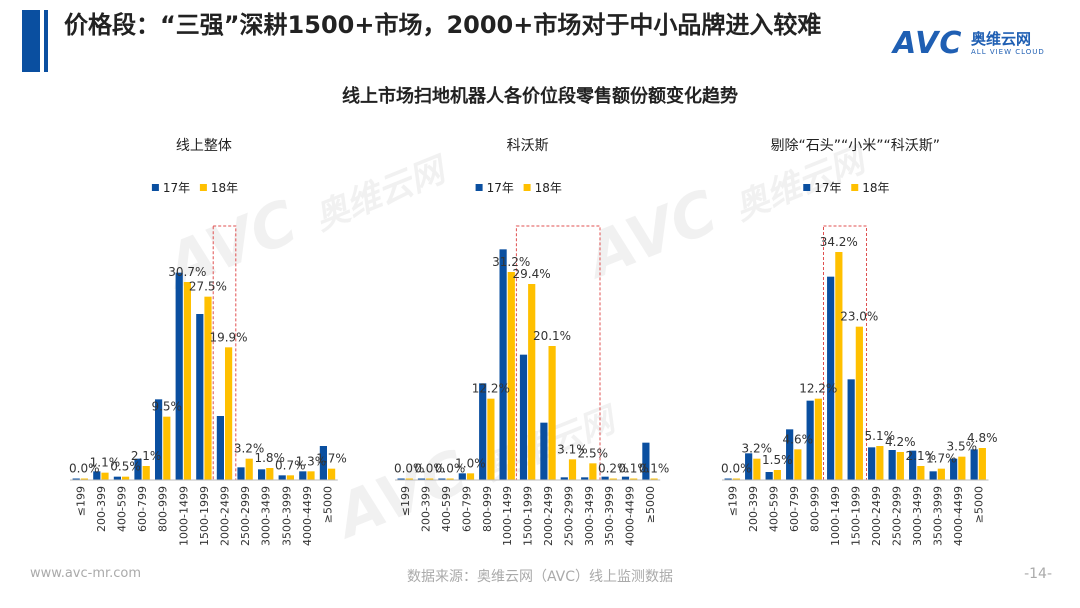 The image size is (1080, 608). Describe the element at coordinates (540, 577) in the screenshot. I see `footer-source: 数据来源：奥维云网（AVC）线上监测数据` at that location.